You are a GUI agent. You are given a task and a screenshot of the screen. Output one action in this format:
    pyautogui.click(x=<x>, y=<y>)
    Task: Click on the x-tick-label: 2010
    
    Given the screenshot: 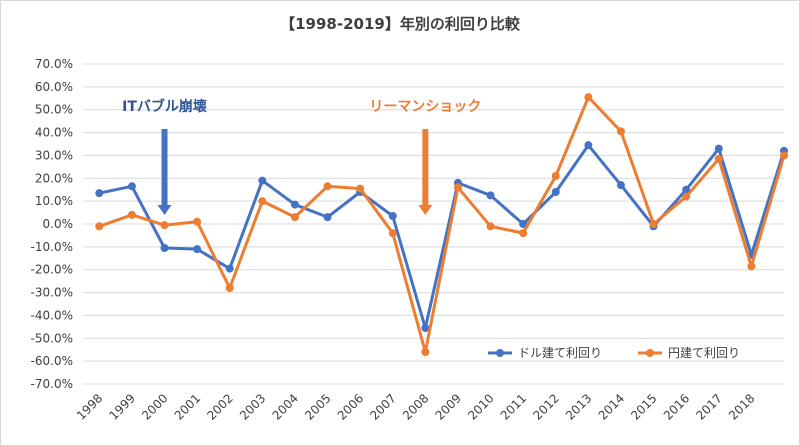 What is the action you would take?
    pyautogui.click(x=480, y=406)
    